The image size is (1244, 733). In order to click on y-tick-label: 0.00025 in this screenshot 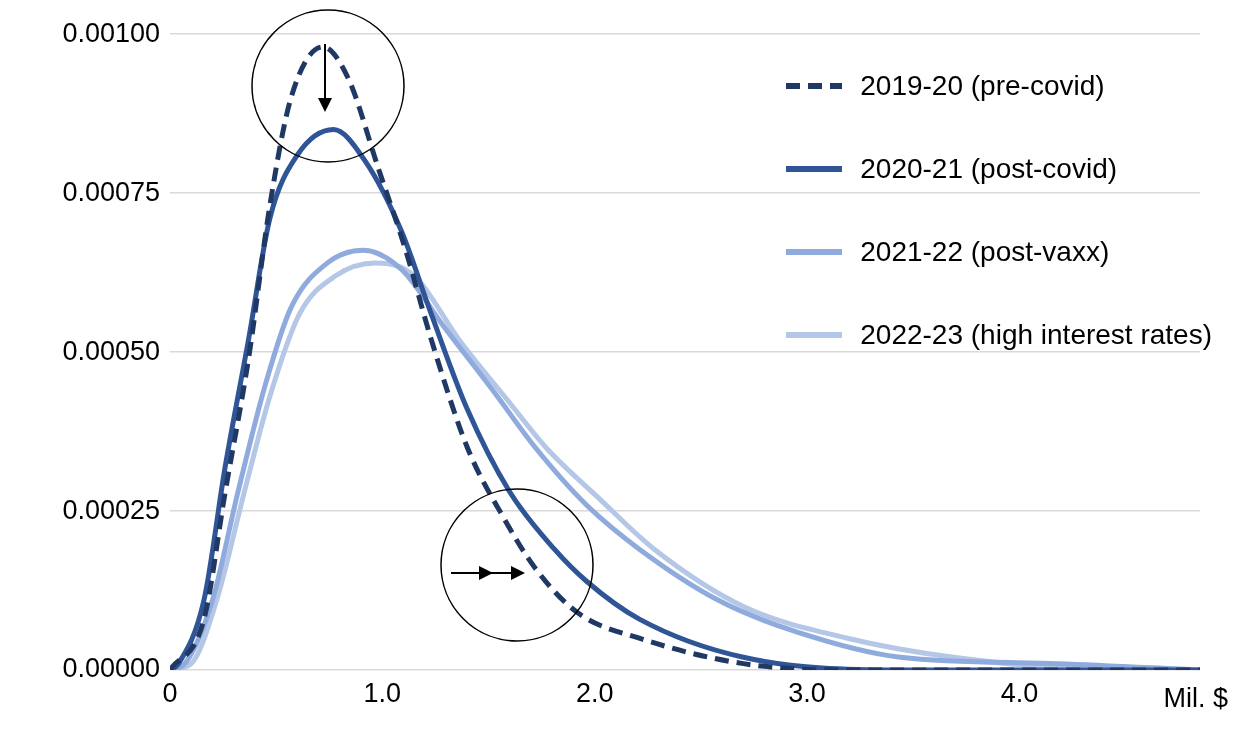, I will do `click(111, 509)`.